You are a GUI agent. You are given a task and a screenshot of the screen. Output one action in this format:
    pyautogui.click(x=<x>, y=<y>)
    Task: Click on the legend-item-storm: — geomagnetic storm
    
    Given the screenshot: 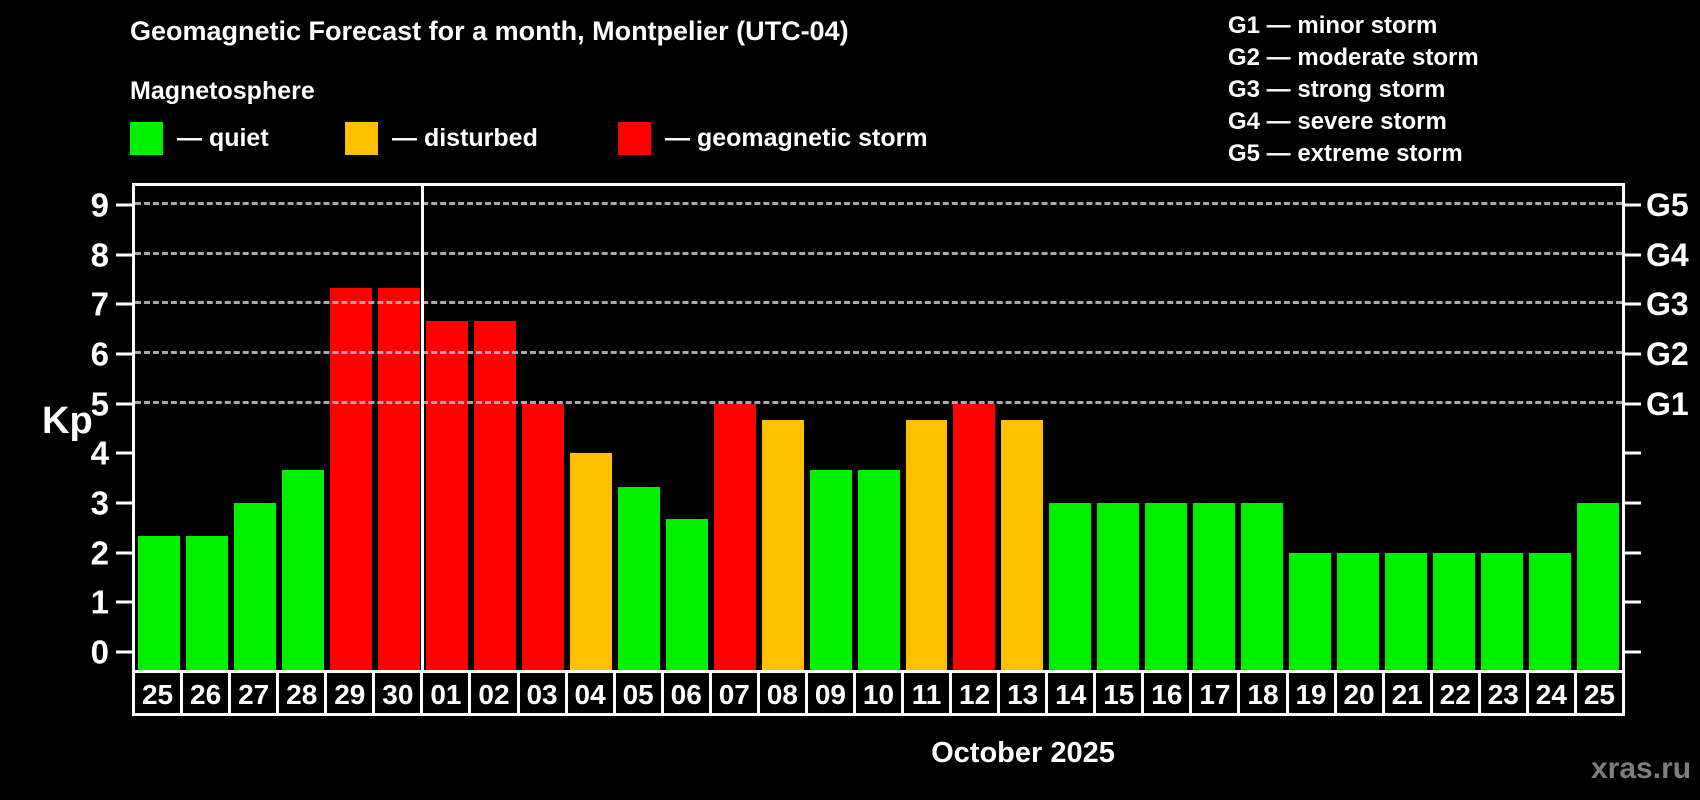 What is the action you would take?
    pyautogui.click(x=773, y=138)
    